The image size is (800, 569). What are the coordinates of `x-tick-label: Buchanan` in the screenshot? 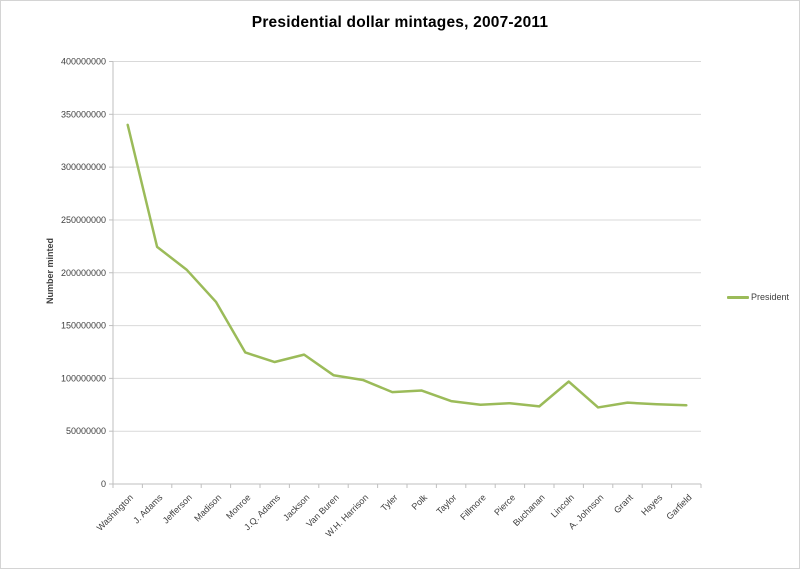 It's located at (529, 510).